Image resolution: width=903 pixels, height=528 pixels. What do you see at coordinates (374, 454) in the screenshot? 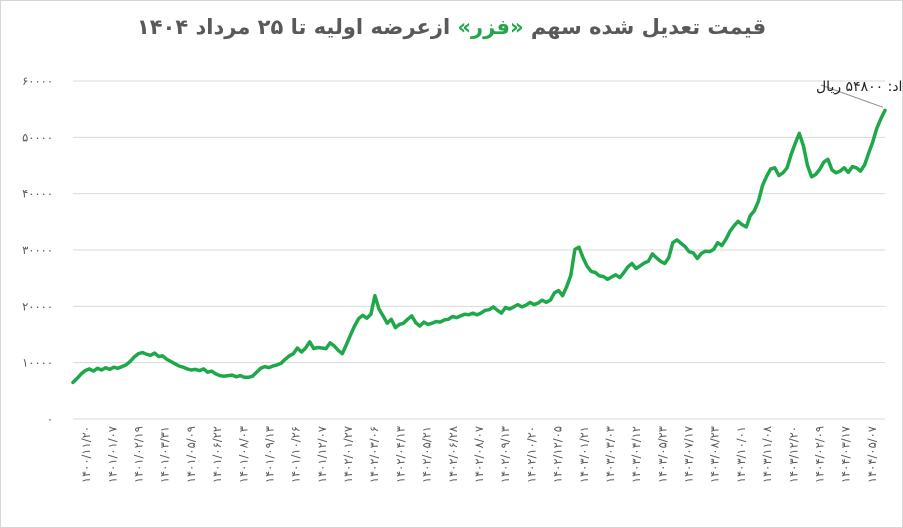
I see `x-tick-label: ۱۴۰۲/۰۳/۰۶` at bounding box center [374, 454].